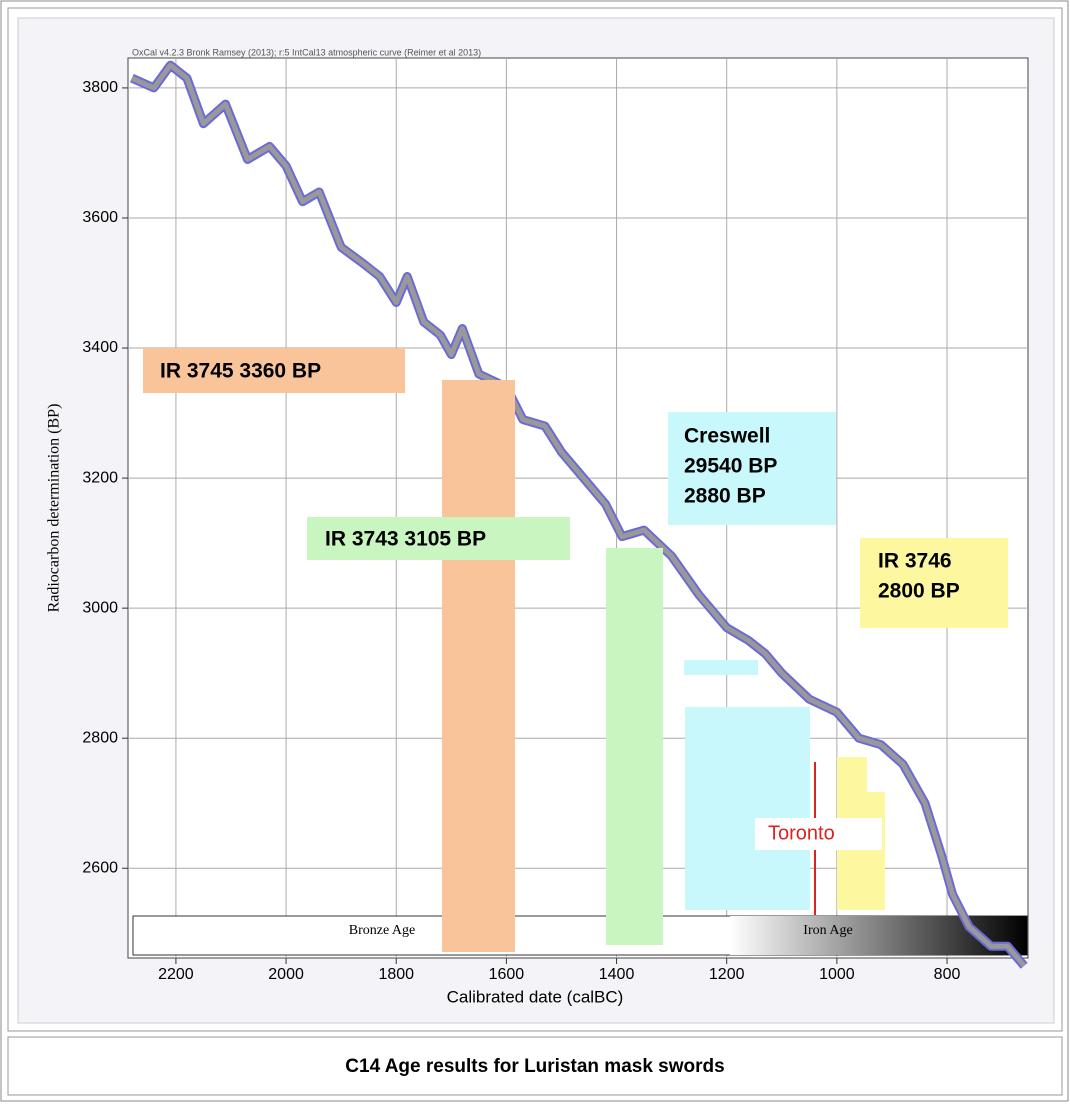 The width and height of the screenshot is (1070, 1107). Describe the element at coordinates (837, 974) in the screenshot. I see `x-tick-label: 1000` at that location.